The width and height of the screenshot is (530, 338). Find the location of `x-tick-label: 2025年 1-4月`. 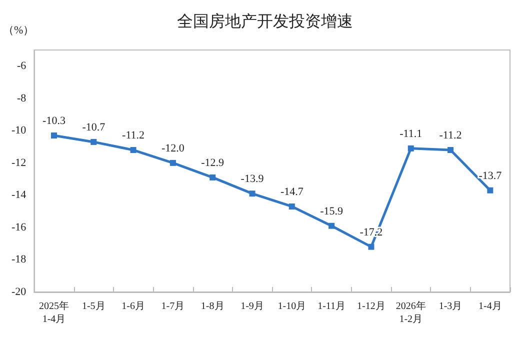

x-tick-label: 2025年 1-4月 is located at coordinates (53, 312).